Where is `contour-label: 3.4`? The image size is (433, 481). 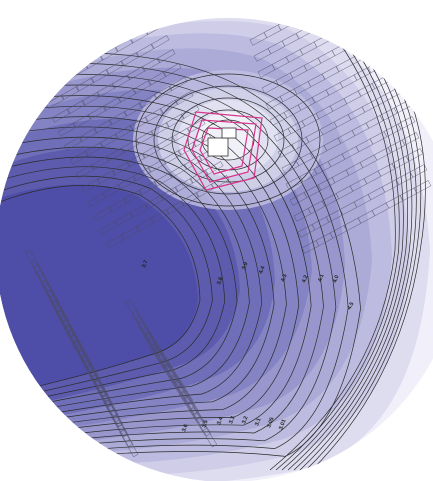 contour-label: 3.4 is located at coordinates (220, 421).